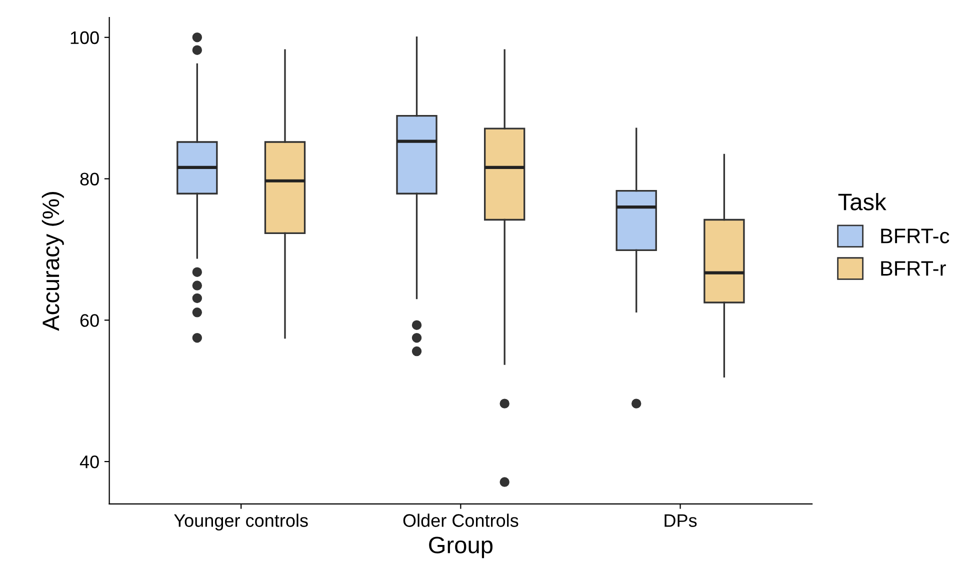 This screenshot has width=976, height=586. Describe the element at coordinates (89, 320) in the screenshot. I see `y-tick-label: 60` at that location.